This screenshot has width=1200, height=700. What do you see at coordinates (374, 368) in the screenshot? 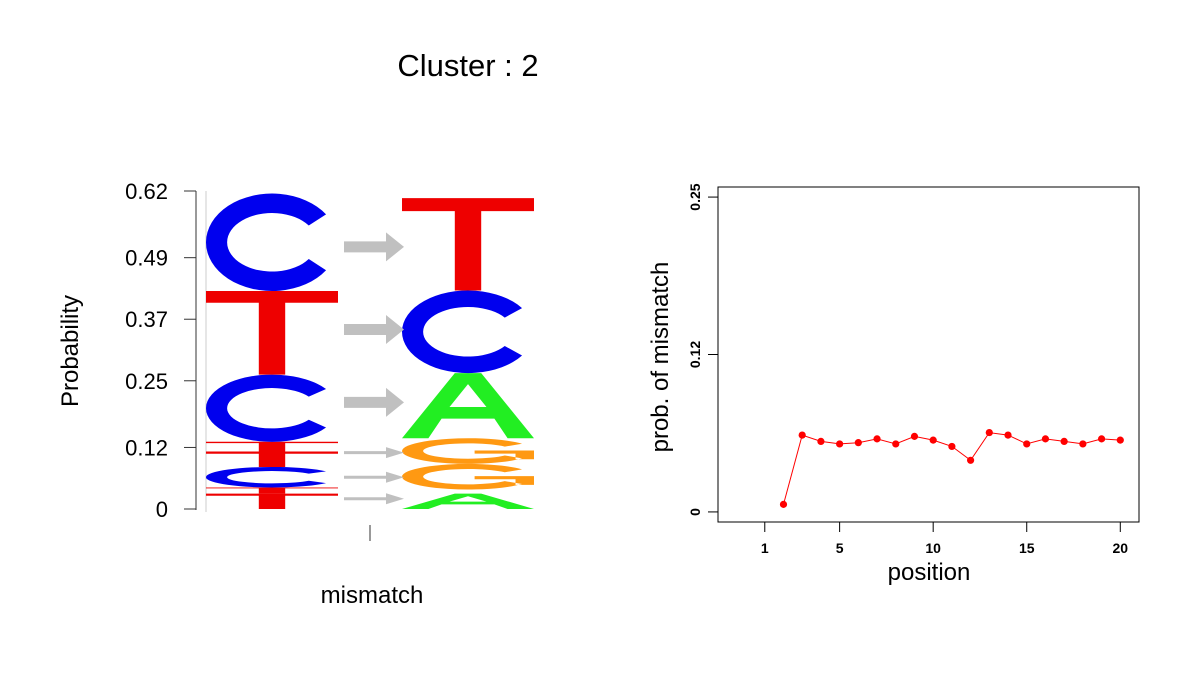
I see `logo-transition-arrows` at bounding box center [374, 368].